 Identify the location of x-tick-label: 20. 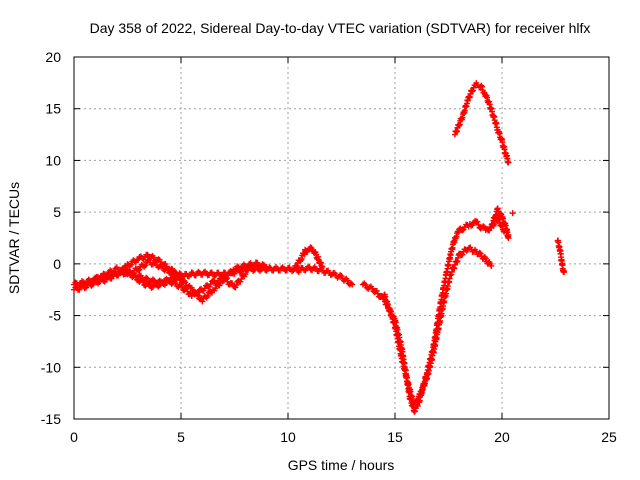
(502, 437).